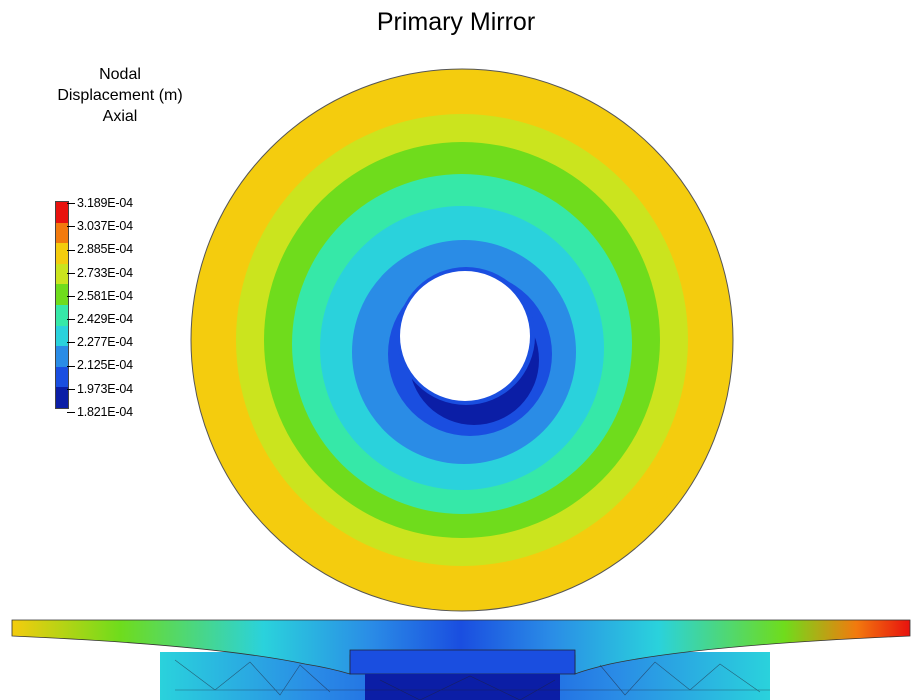 This screenshot has width=912, height=700. What do you see at coordinates (120, 116) in the screenshot?
I see `legend-title-line-3: Axial` at bounding box center [120, 116].